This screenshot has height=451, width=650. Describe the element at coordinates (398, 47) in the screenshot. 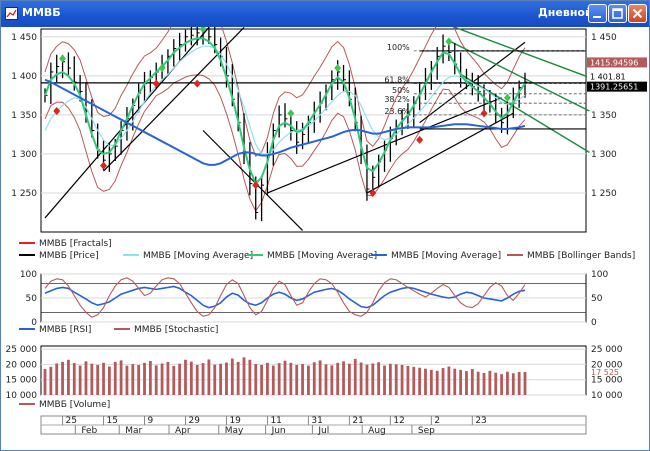

I see `fib-level-label: 100%` at that location.